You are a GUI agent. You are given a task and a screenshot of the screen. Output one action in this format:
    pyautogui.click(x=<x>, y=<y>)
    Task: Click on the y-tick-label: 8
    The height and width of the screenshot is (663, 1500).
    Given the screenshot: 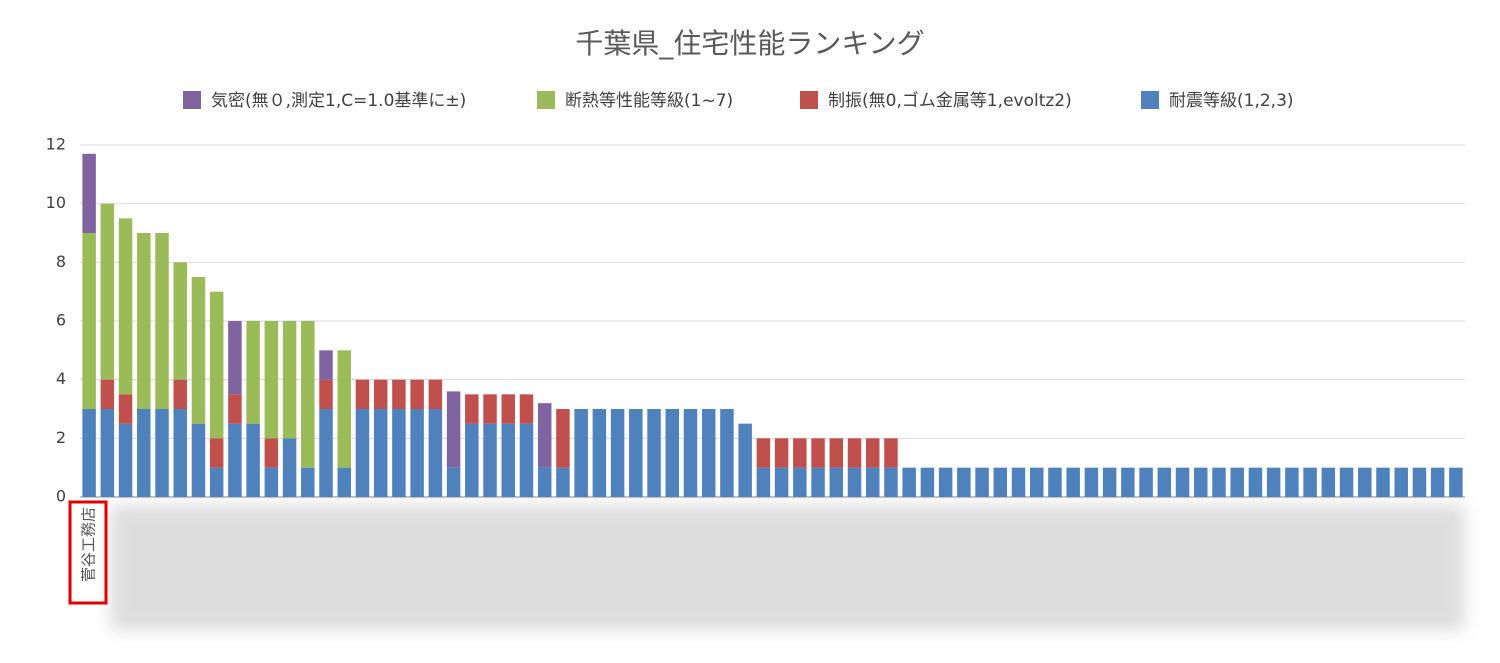 What is the action you would take?
    pyautogui.click(x=61, y=261)
    